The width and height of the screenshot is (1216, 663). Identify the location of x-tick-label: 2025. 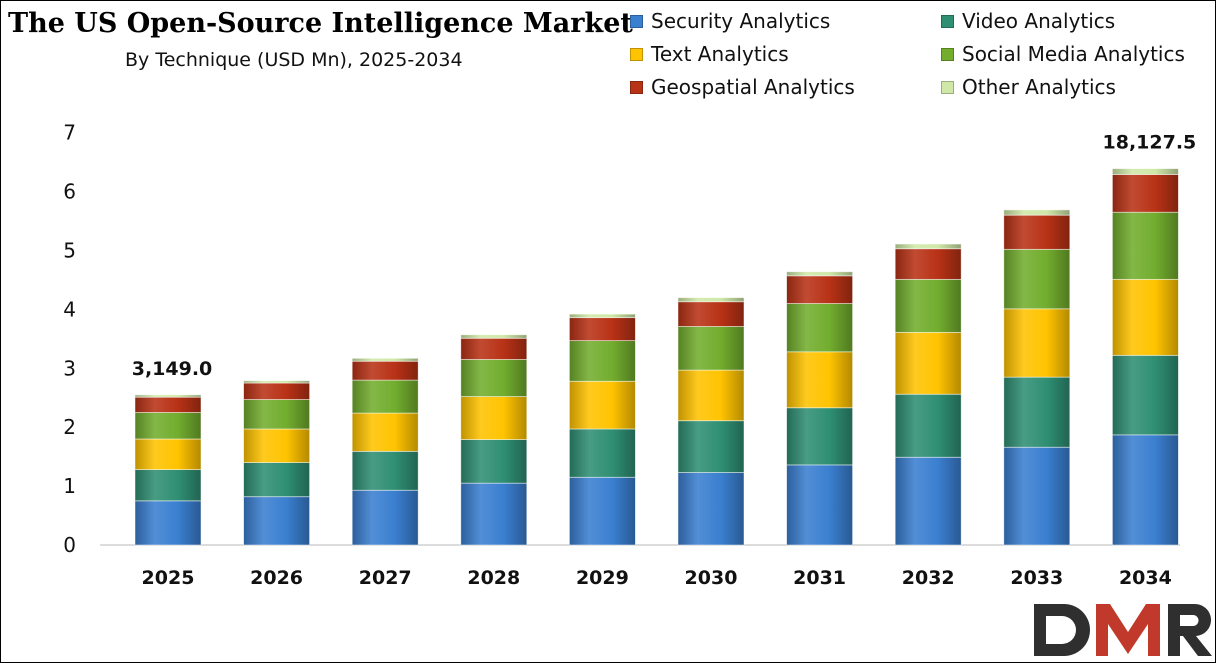
(168, 578).